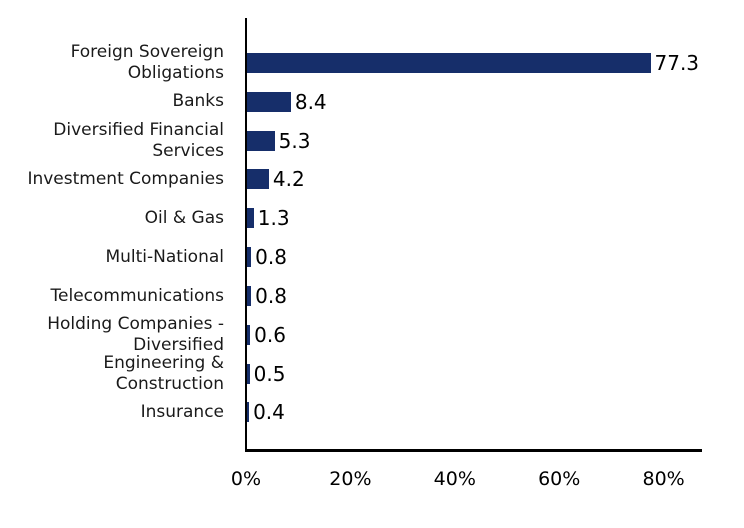 This screenshot has height=528, width=744. Describe the element at coordinates (164, 256) in the screenshot. I see `category-label: Multi-National` at that location.